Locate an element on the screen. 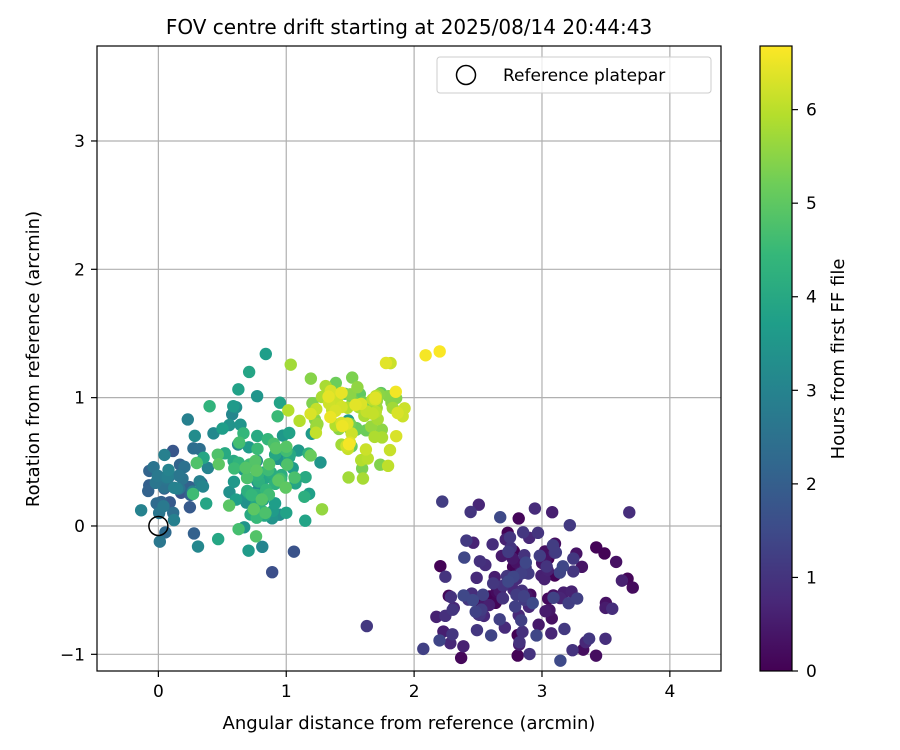  x-axis-label: Angular distance from reference (arcmin) is located at coordinates (409, 723).